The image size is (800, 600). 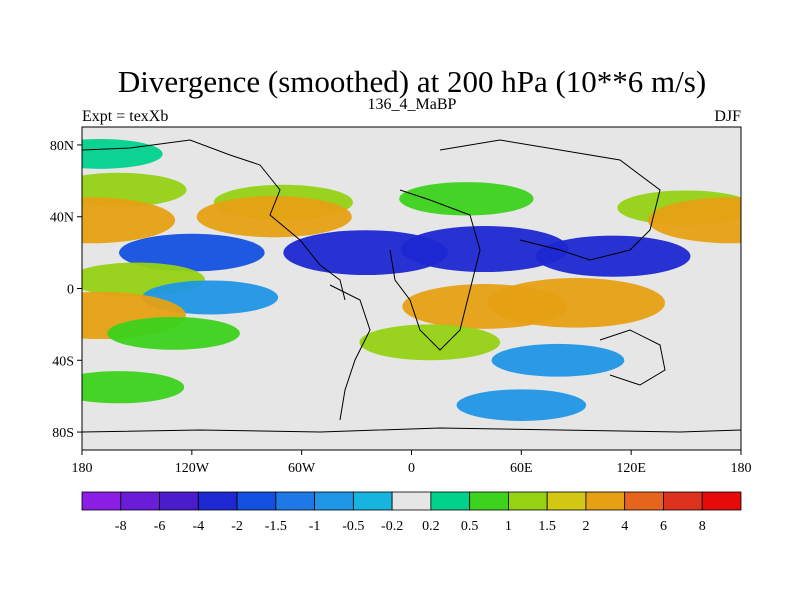 What do you see at coordinates (350, 352) in the screenshot?
I see `coast-south-america` at bounding box center [350, 352].